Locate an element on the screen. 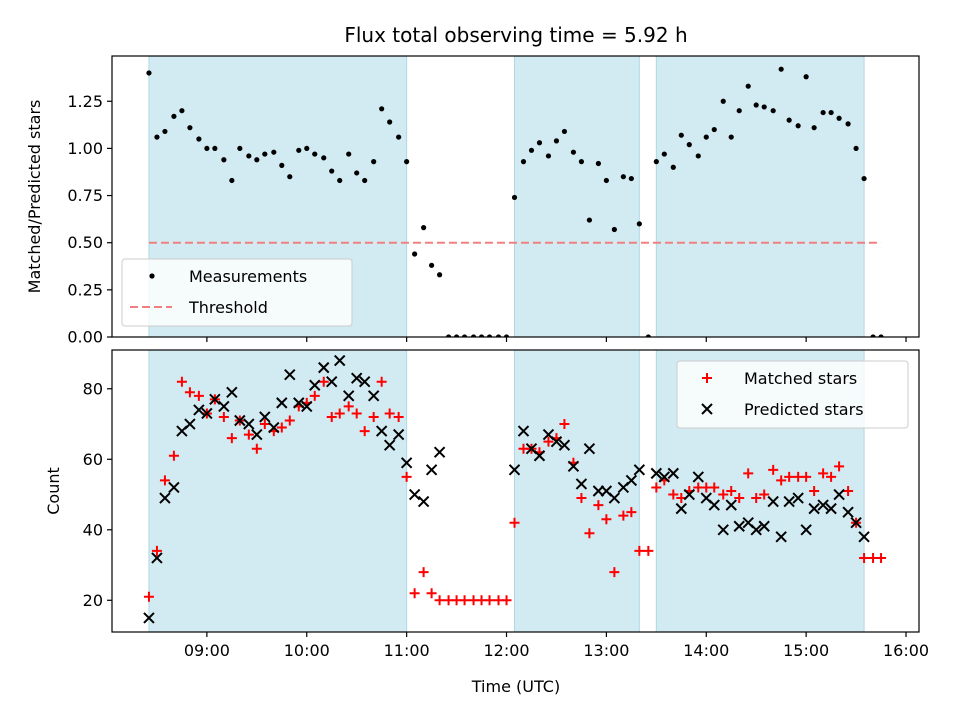  y-tick-label: 0.00 is located at coordinates (85, 337).